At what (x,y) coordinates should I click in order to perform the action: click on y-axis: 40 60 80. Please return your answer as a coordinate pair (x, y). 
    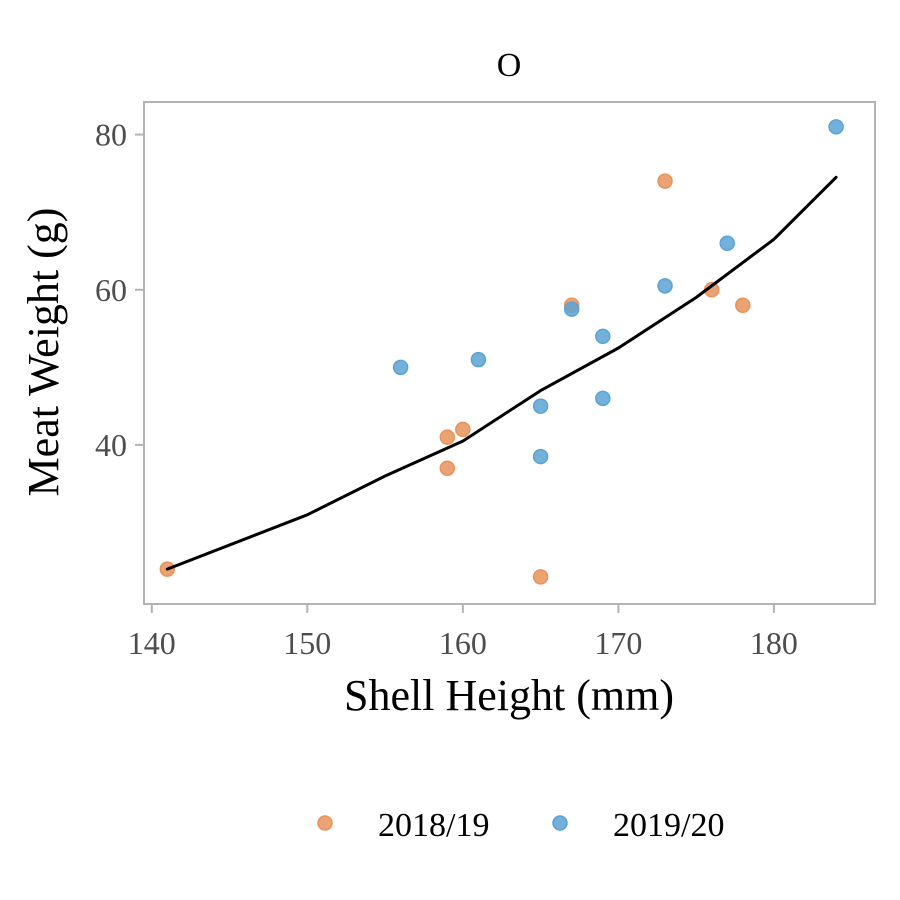
    Looking at the image, I should click on (119, 290).